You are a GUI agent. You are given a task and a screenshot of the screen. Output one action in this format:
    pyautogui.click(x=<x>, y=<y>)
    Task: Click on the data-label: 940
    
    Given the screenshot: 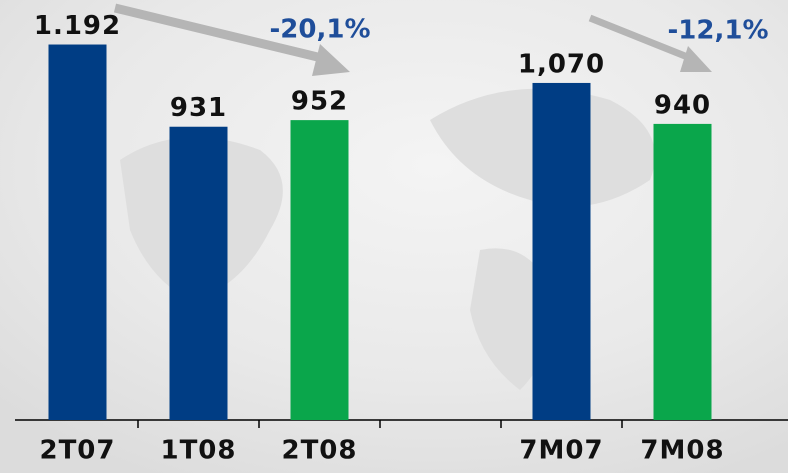 What is the action you would take?
    pyautogui.click(x=682, y=105)
    